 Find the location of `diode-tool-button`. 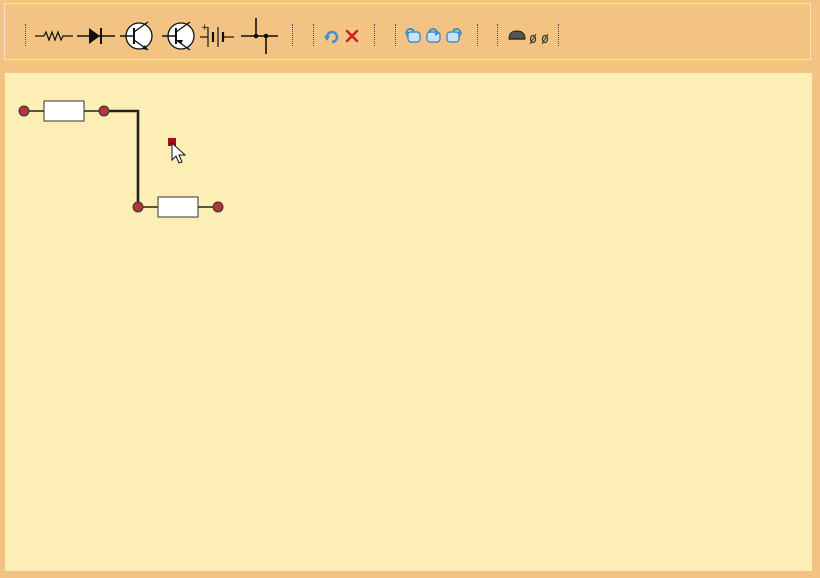

diode-tool-button is located at coordinates (97, 36).